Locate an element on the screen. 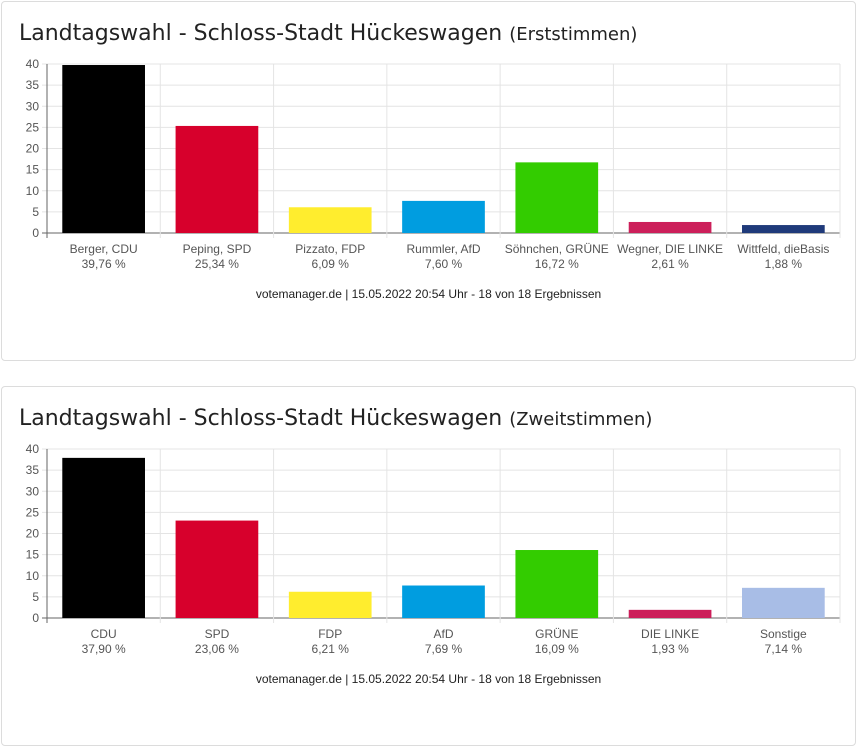  value-label: 7,69 % is located at coordinates (444, 649).